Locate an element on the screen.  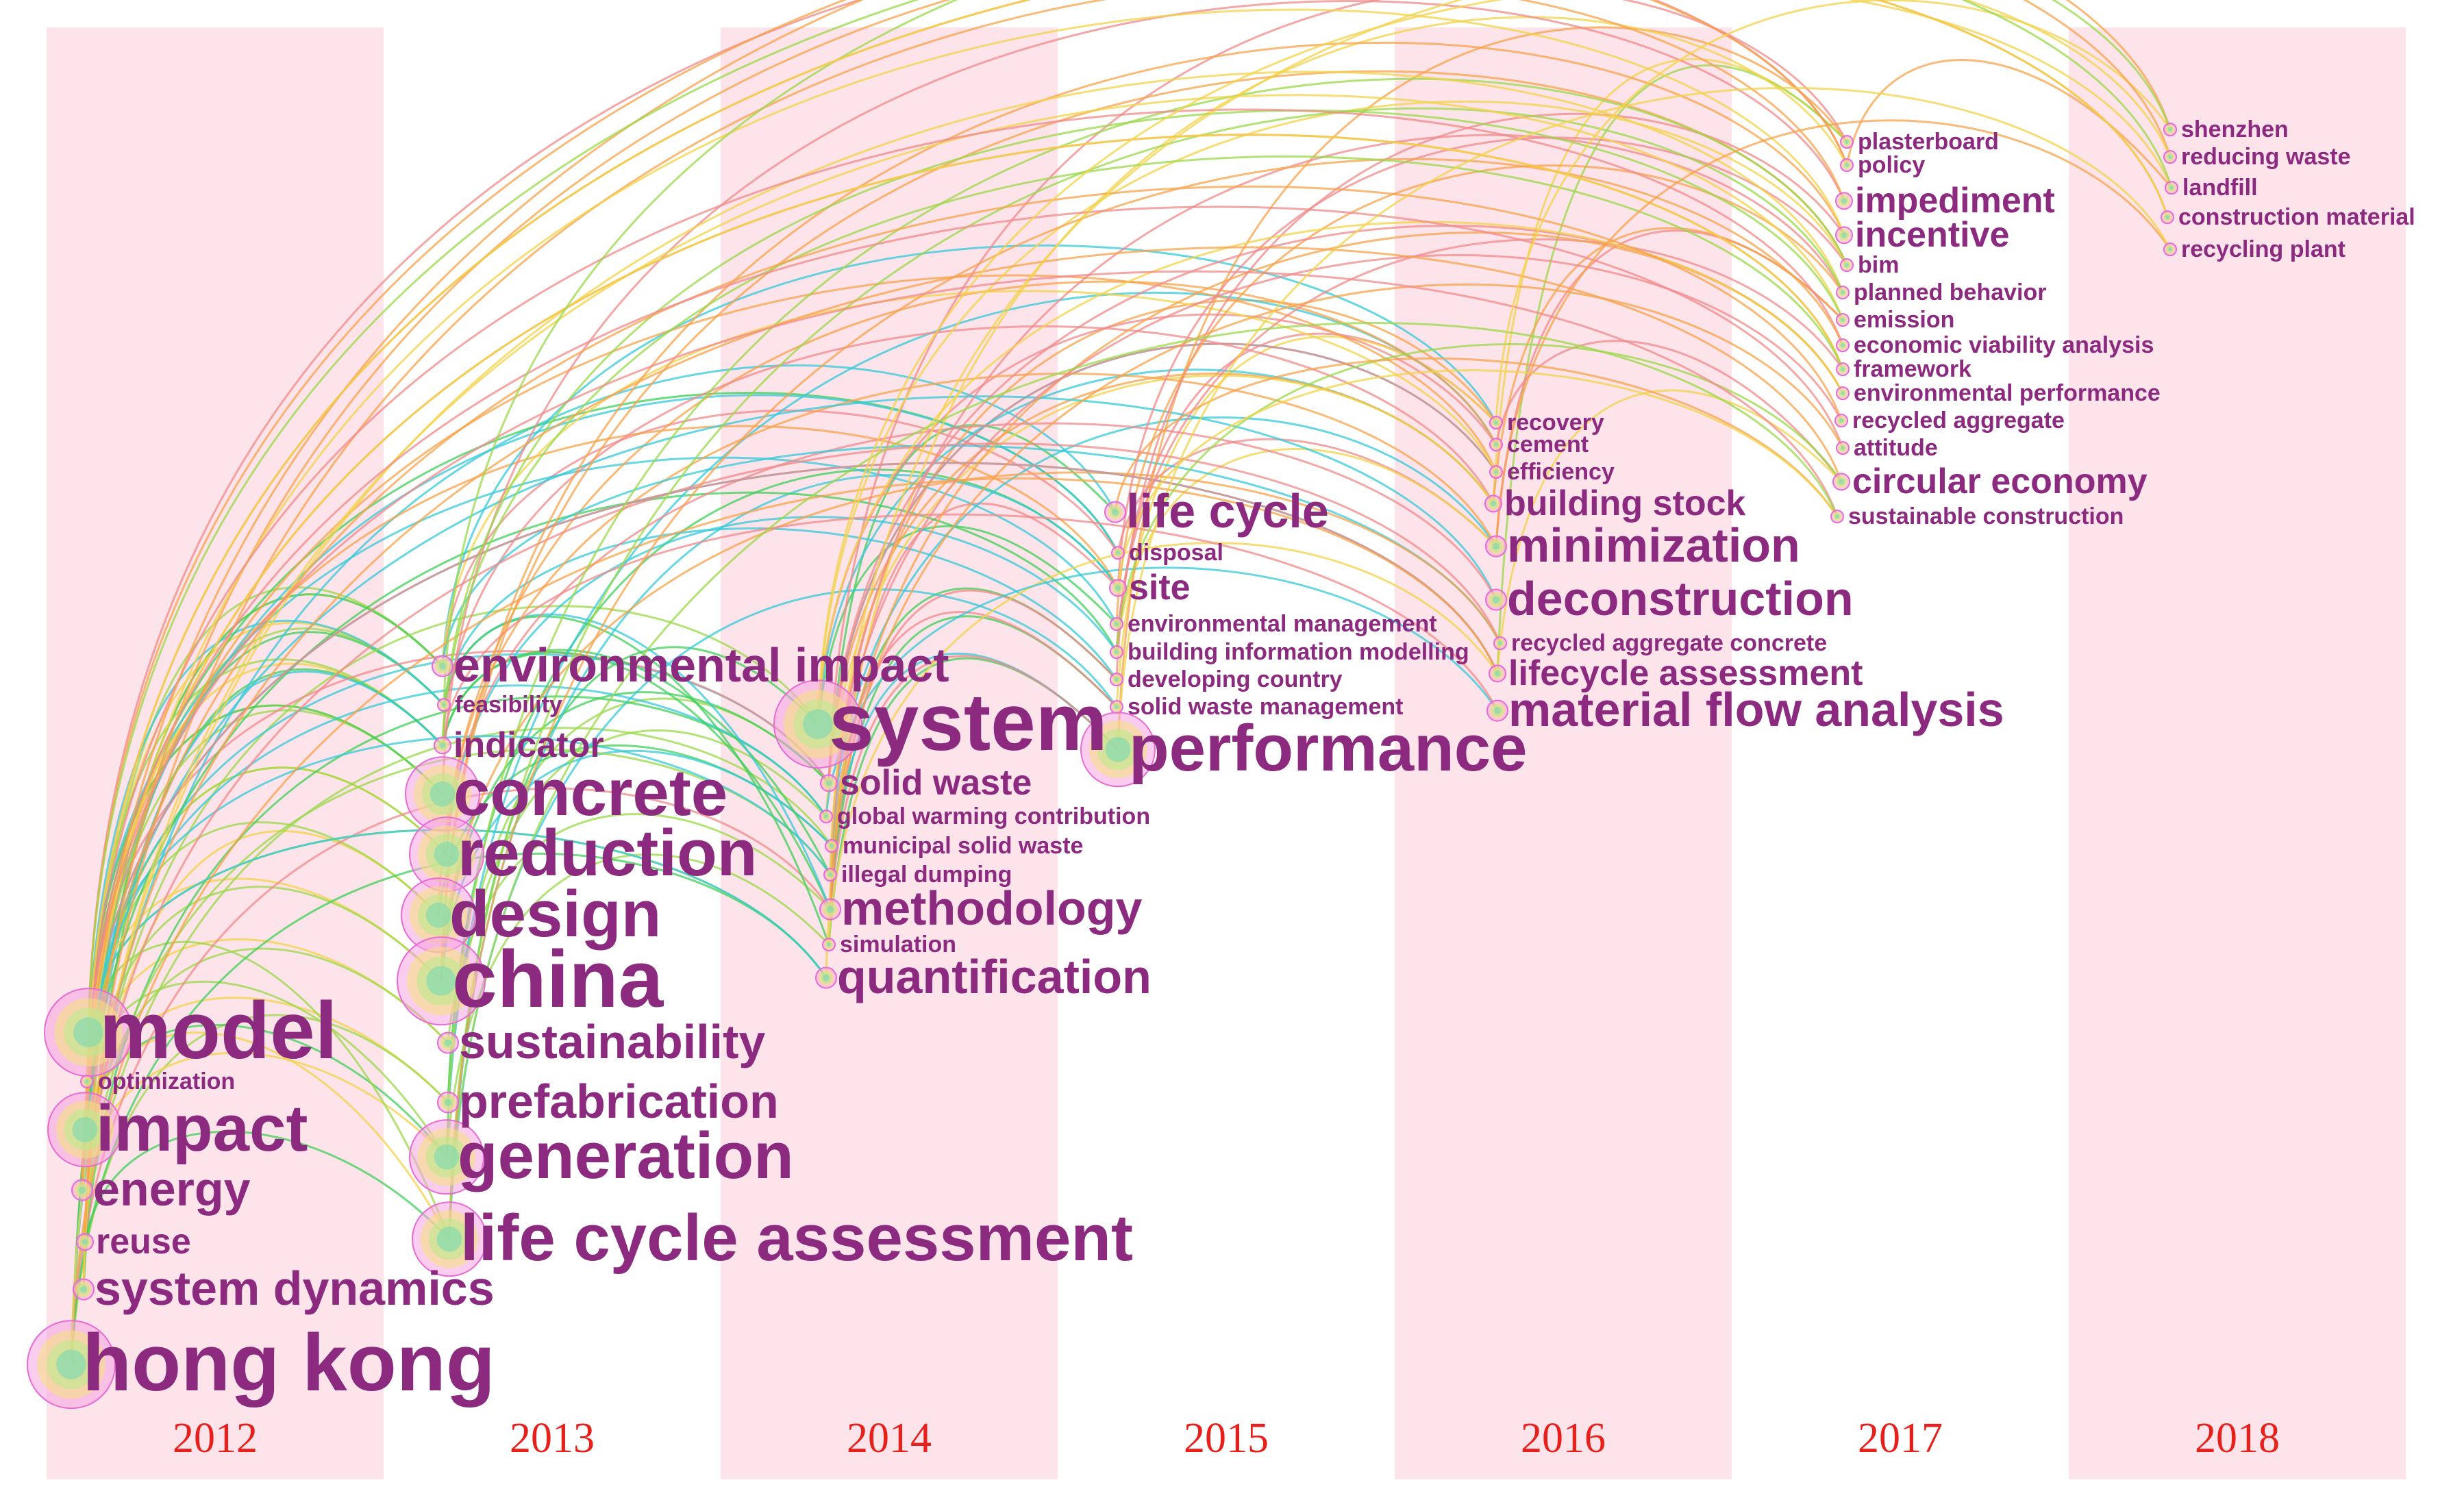
node-lifecycle-assessment is located at coordinates (1497, 673).